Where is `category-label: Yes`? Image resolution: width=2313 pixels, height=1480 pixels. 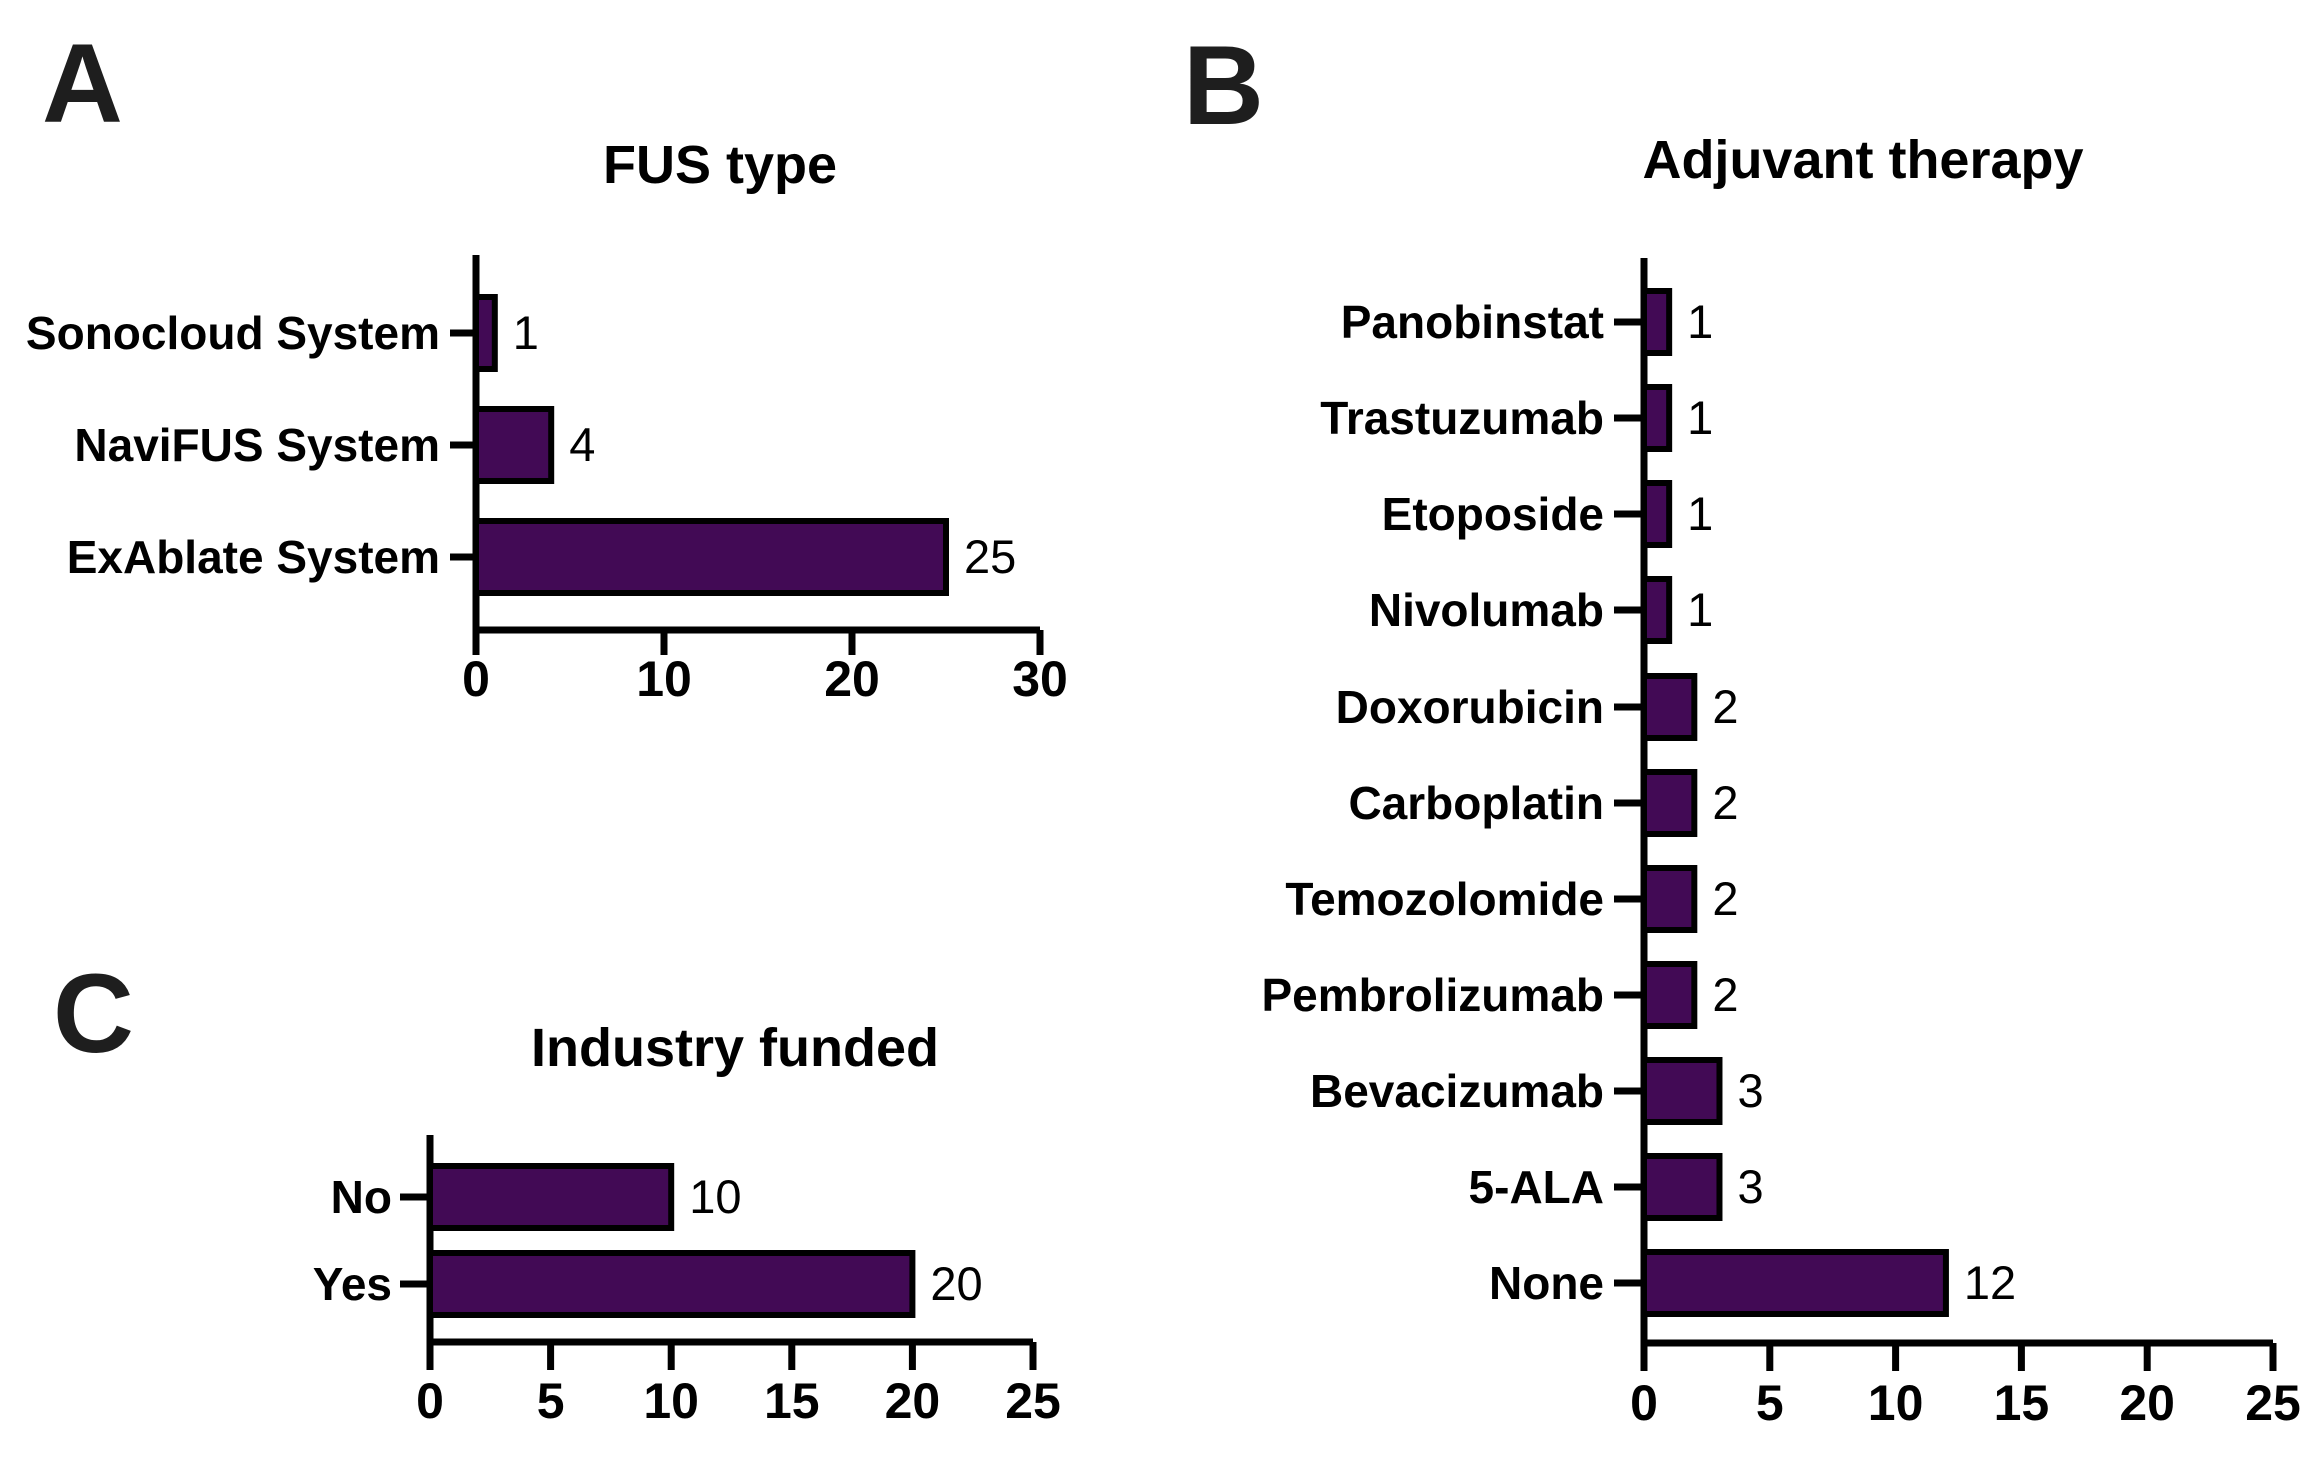 category-label: Yes is located at coordinates (352, 1284).